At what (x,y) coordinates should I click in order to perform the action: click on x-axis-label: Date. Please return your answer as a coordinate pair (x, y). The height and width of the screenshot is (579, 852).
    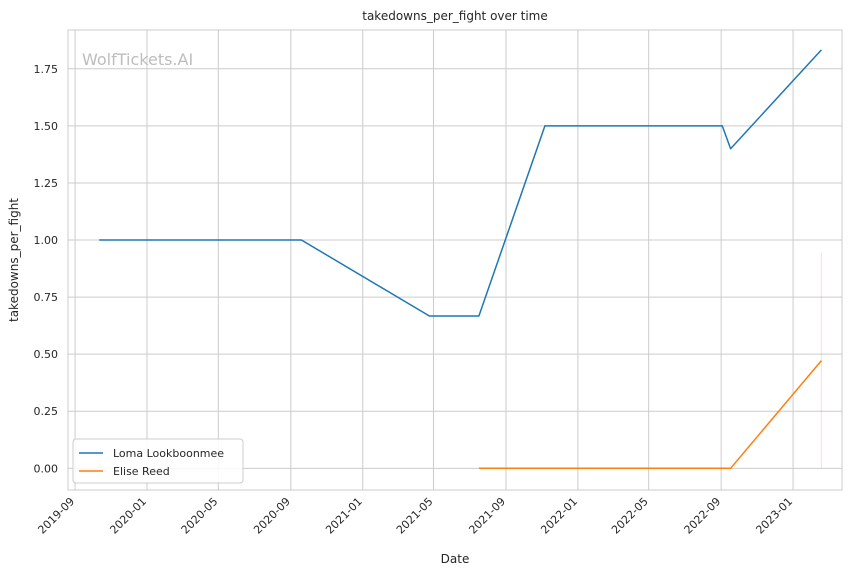
    Looking at the image, I should click on (455, 559).